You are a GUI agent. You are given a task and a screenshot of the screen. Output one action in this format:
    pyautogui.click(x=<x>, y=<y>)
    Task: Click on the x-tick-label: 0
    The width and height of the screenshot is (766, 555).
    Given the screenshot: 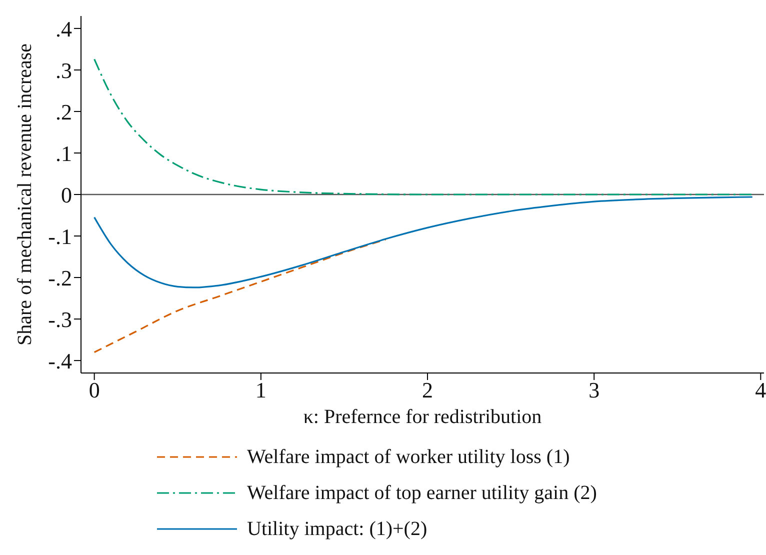 What is the action you would take?
    pyautogui.click(x=94, y=390)
    